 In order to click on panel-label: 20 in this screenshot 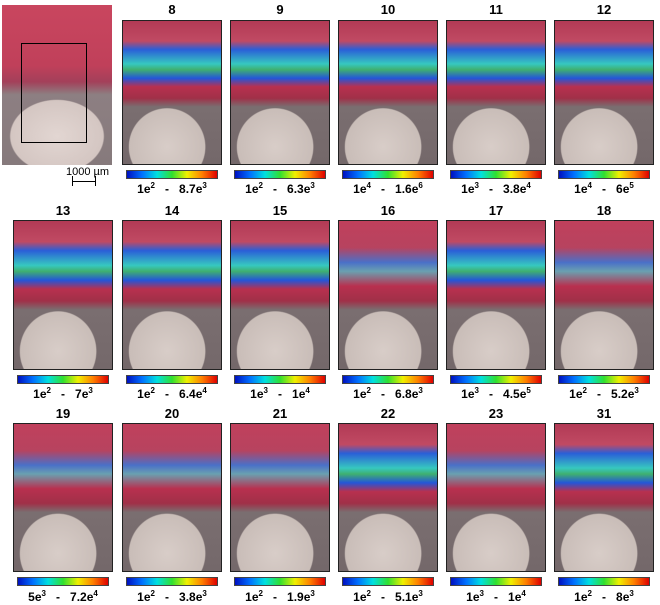, I will do `click(172, 413)`.